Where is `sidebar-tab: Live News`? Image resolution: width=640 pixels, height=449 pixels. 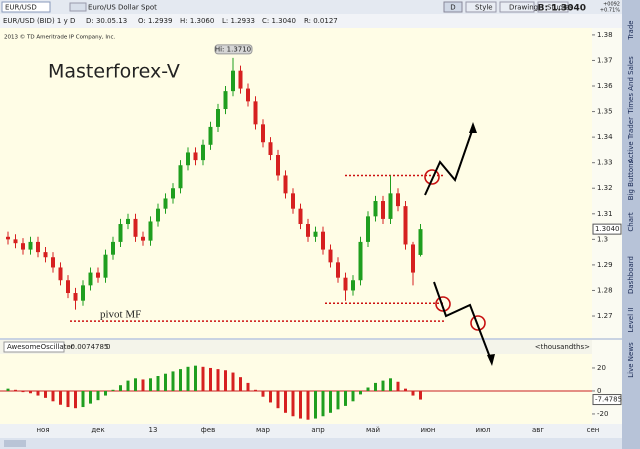
sidebar-tab: Live News is located at coordinates (631, 360).